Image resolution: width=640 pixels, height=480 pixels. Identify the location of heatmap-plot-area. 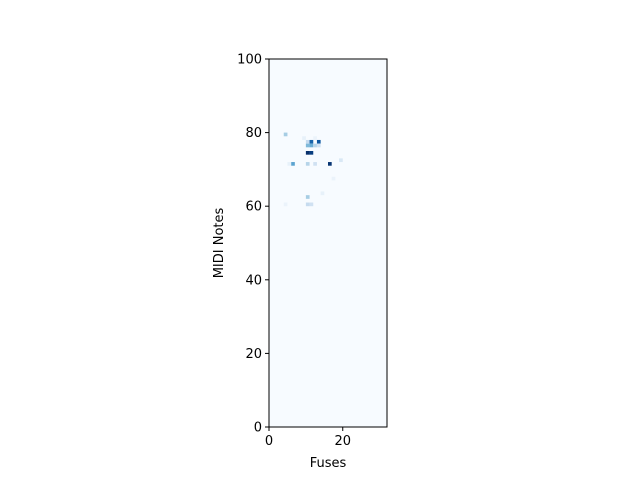
(328, 243).